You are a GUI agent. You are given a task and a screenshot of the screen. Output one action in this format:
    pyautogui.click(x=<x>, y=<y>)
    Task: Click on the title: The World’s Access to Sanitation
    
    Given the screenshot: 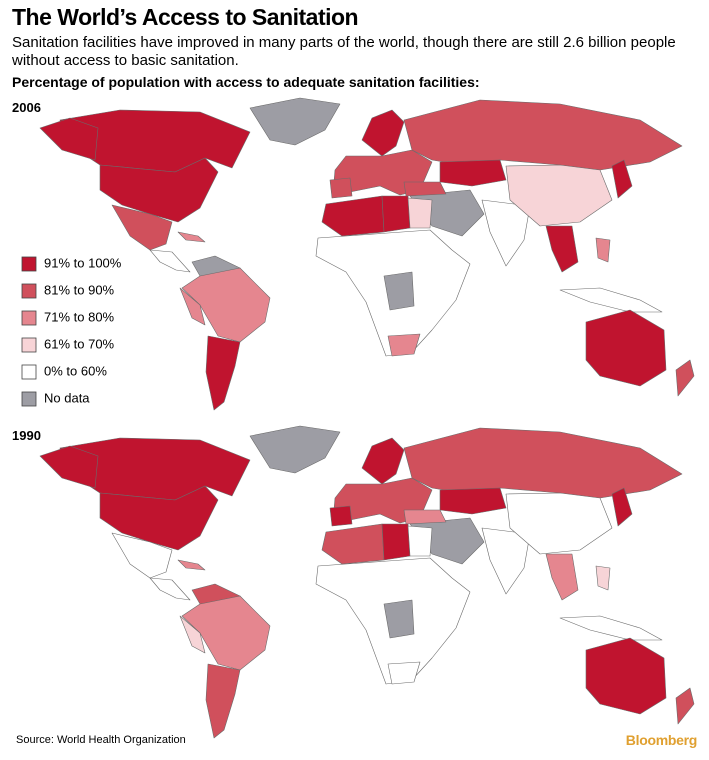 What is the action you would take?
    pyautogui.click(x=185, y=17)
    